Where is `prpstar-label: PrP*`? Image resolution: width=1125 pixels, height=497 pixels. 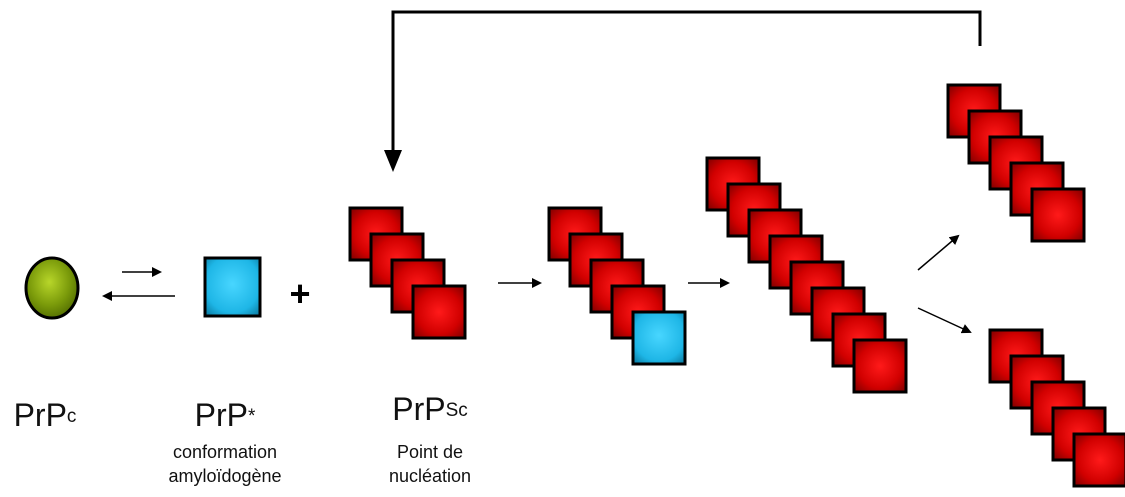
prpstar-label: PrP* is located at coordinates (225, 415).